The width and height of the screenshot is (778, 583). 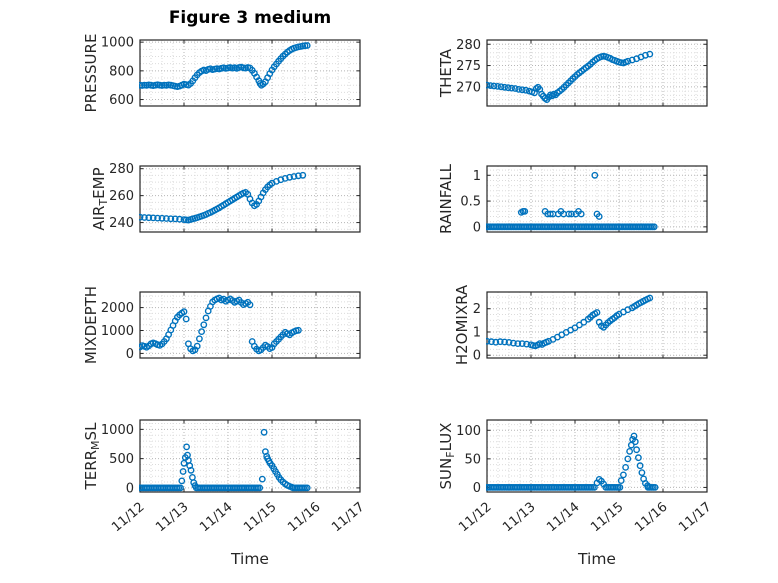 I want to click on ytick-label: 50, so click(x=472, y=459).